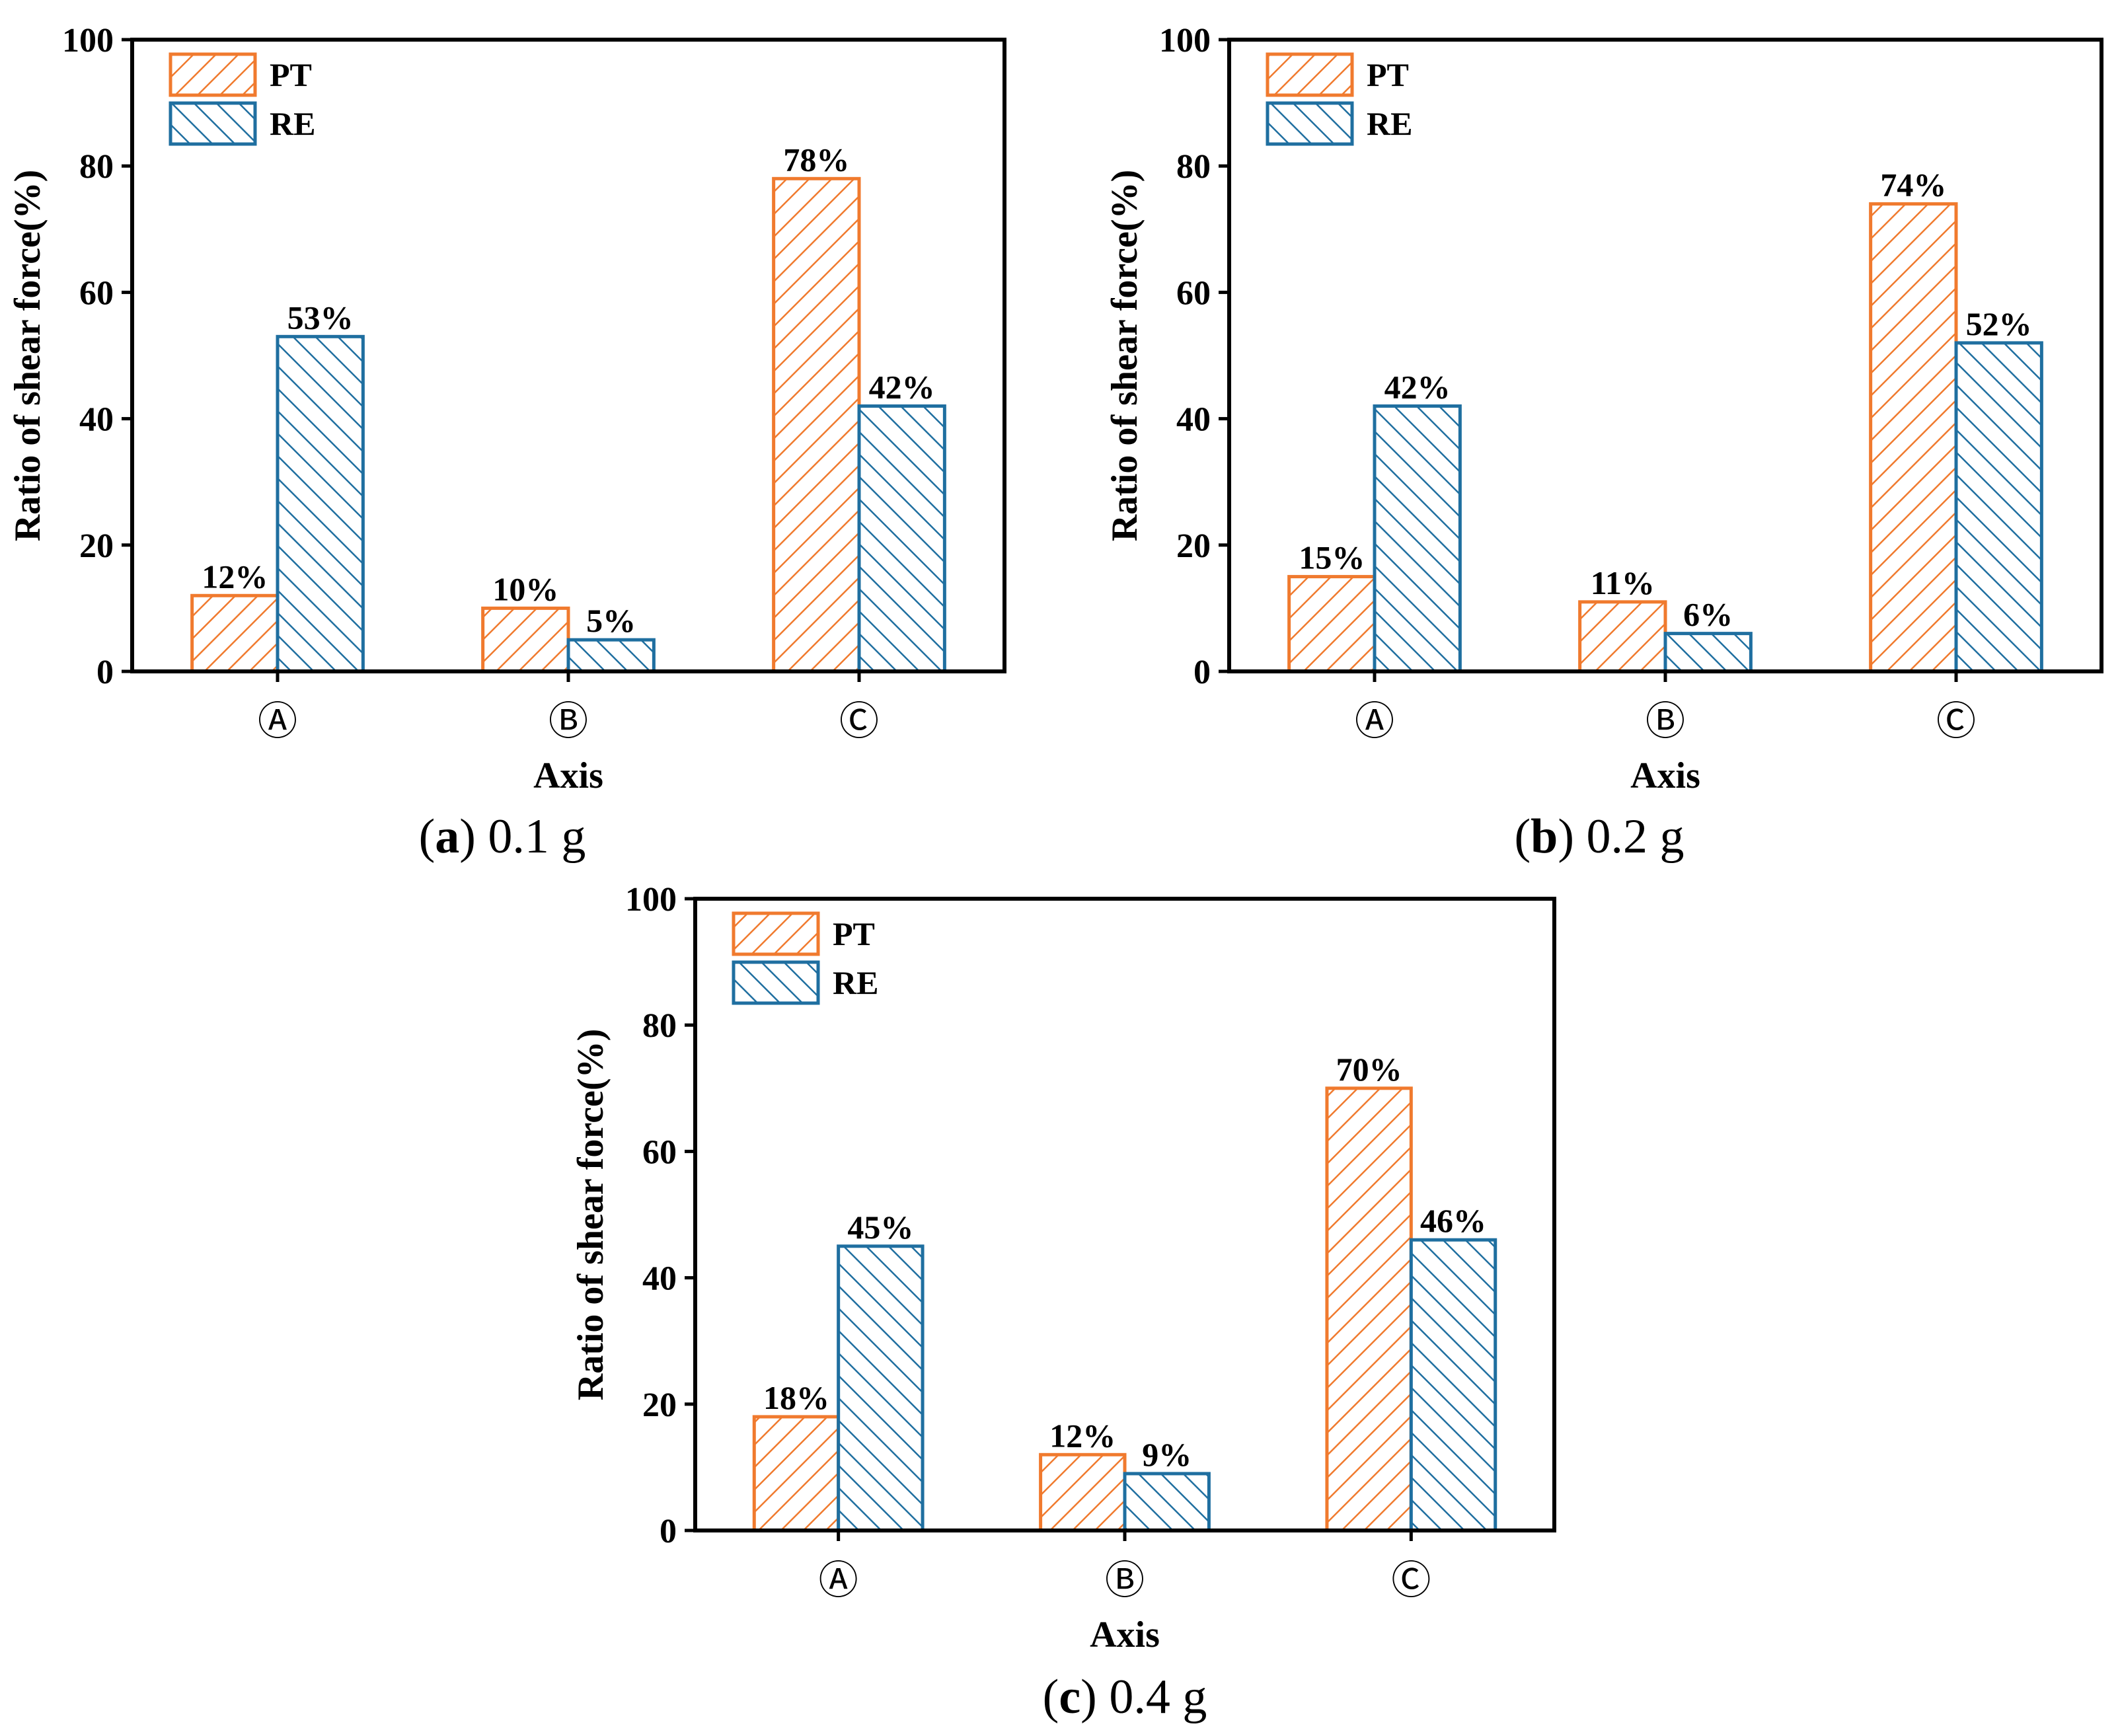  I want to click on data-label: 18%, so click(796, 1397).